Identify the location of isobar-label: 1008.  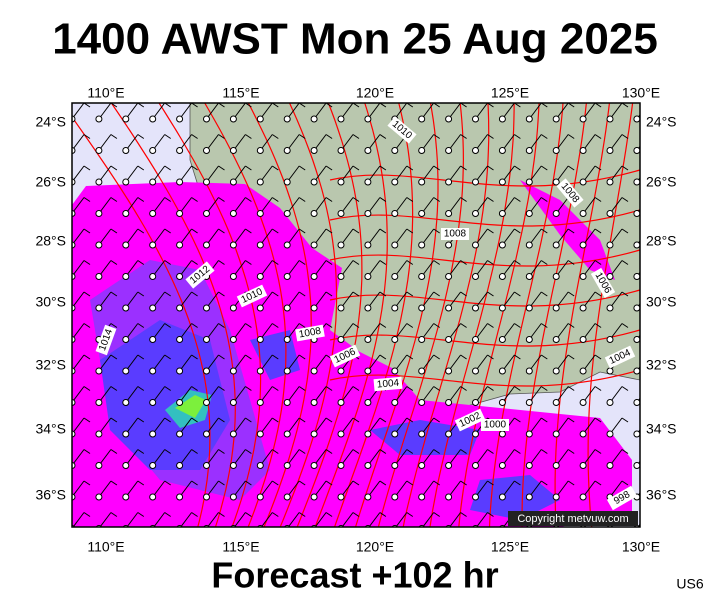
(455, 234).